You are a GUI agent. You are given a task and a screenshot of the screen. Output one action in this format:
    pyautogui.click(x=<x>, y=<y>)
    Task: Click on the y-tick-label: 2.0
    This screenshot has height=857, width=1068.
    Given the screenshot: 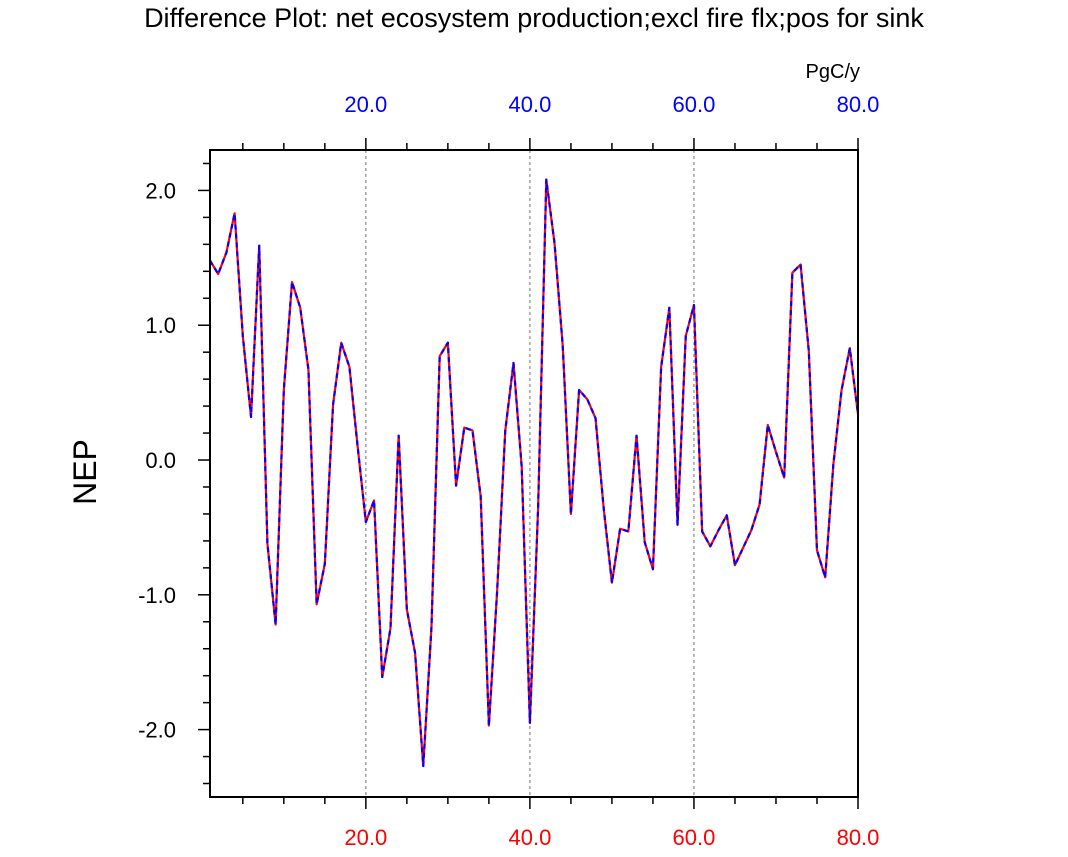 What is the action you would take?
    pyautogui.click(x=160, y=190)
    